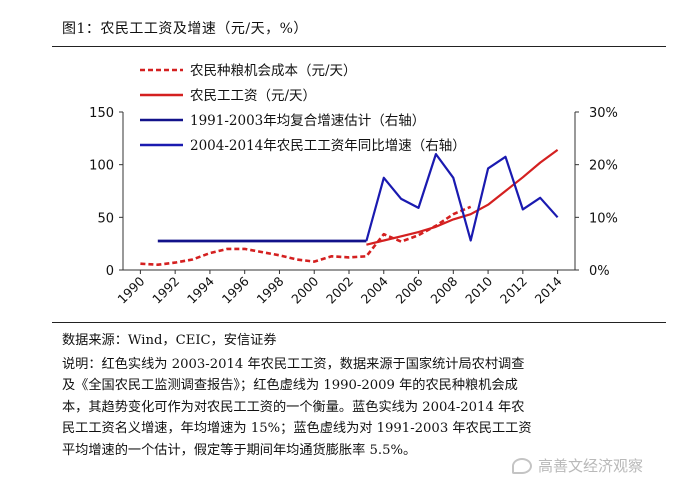 This screenshot has width=700, height=496. Describe the element at coordinates (359, 46) in the screenshot. I see `top-rule` at that location.